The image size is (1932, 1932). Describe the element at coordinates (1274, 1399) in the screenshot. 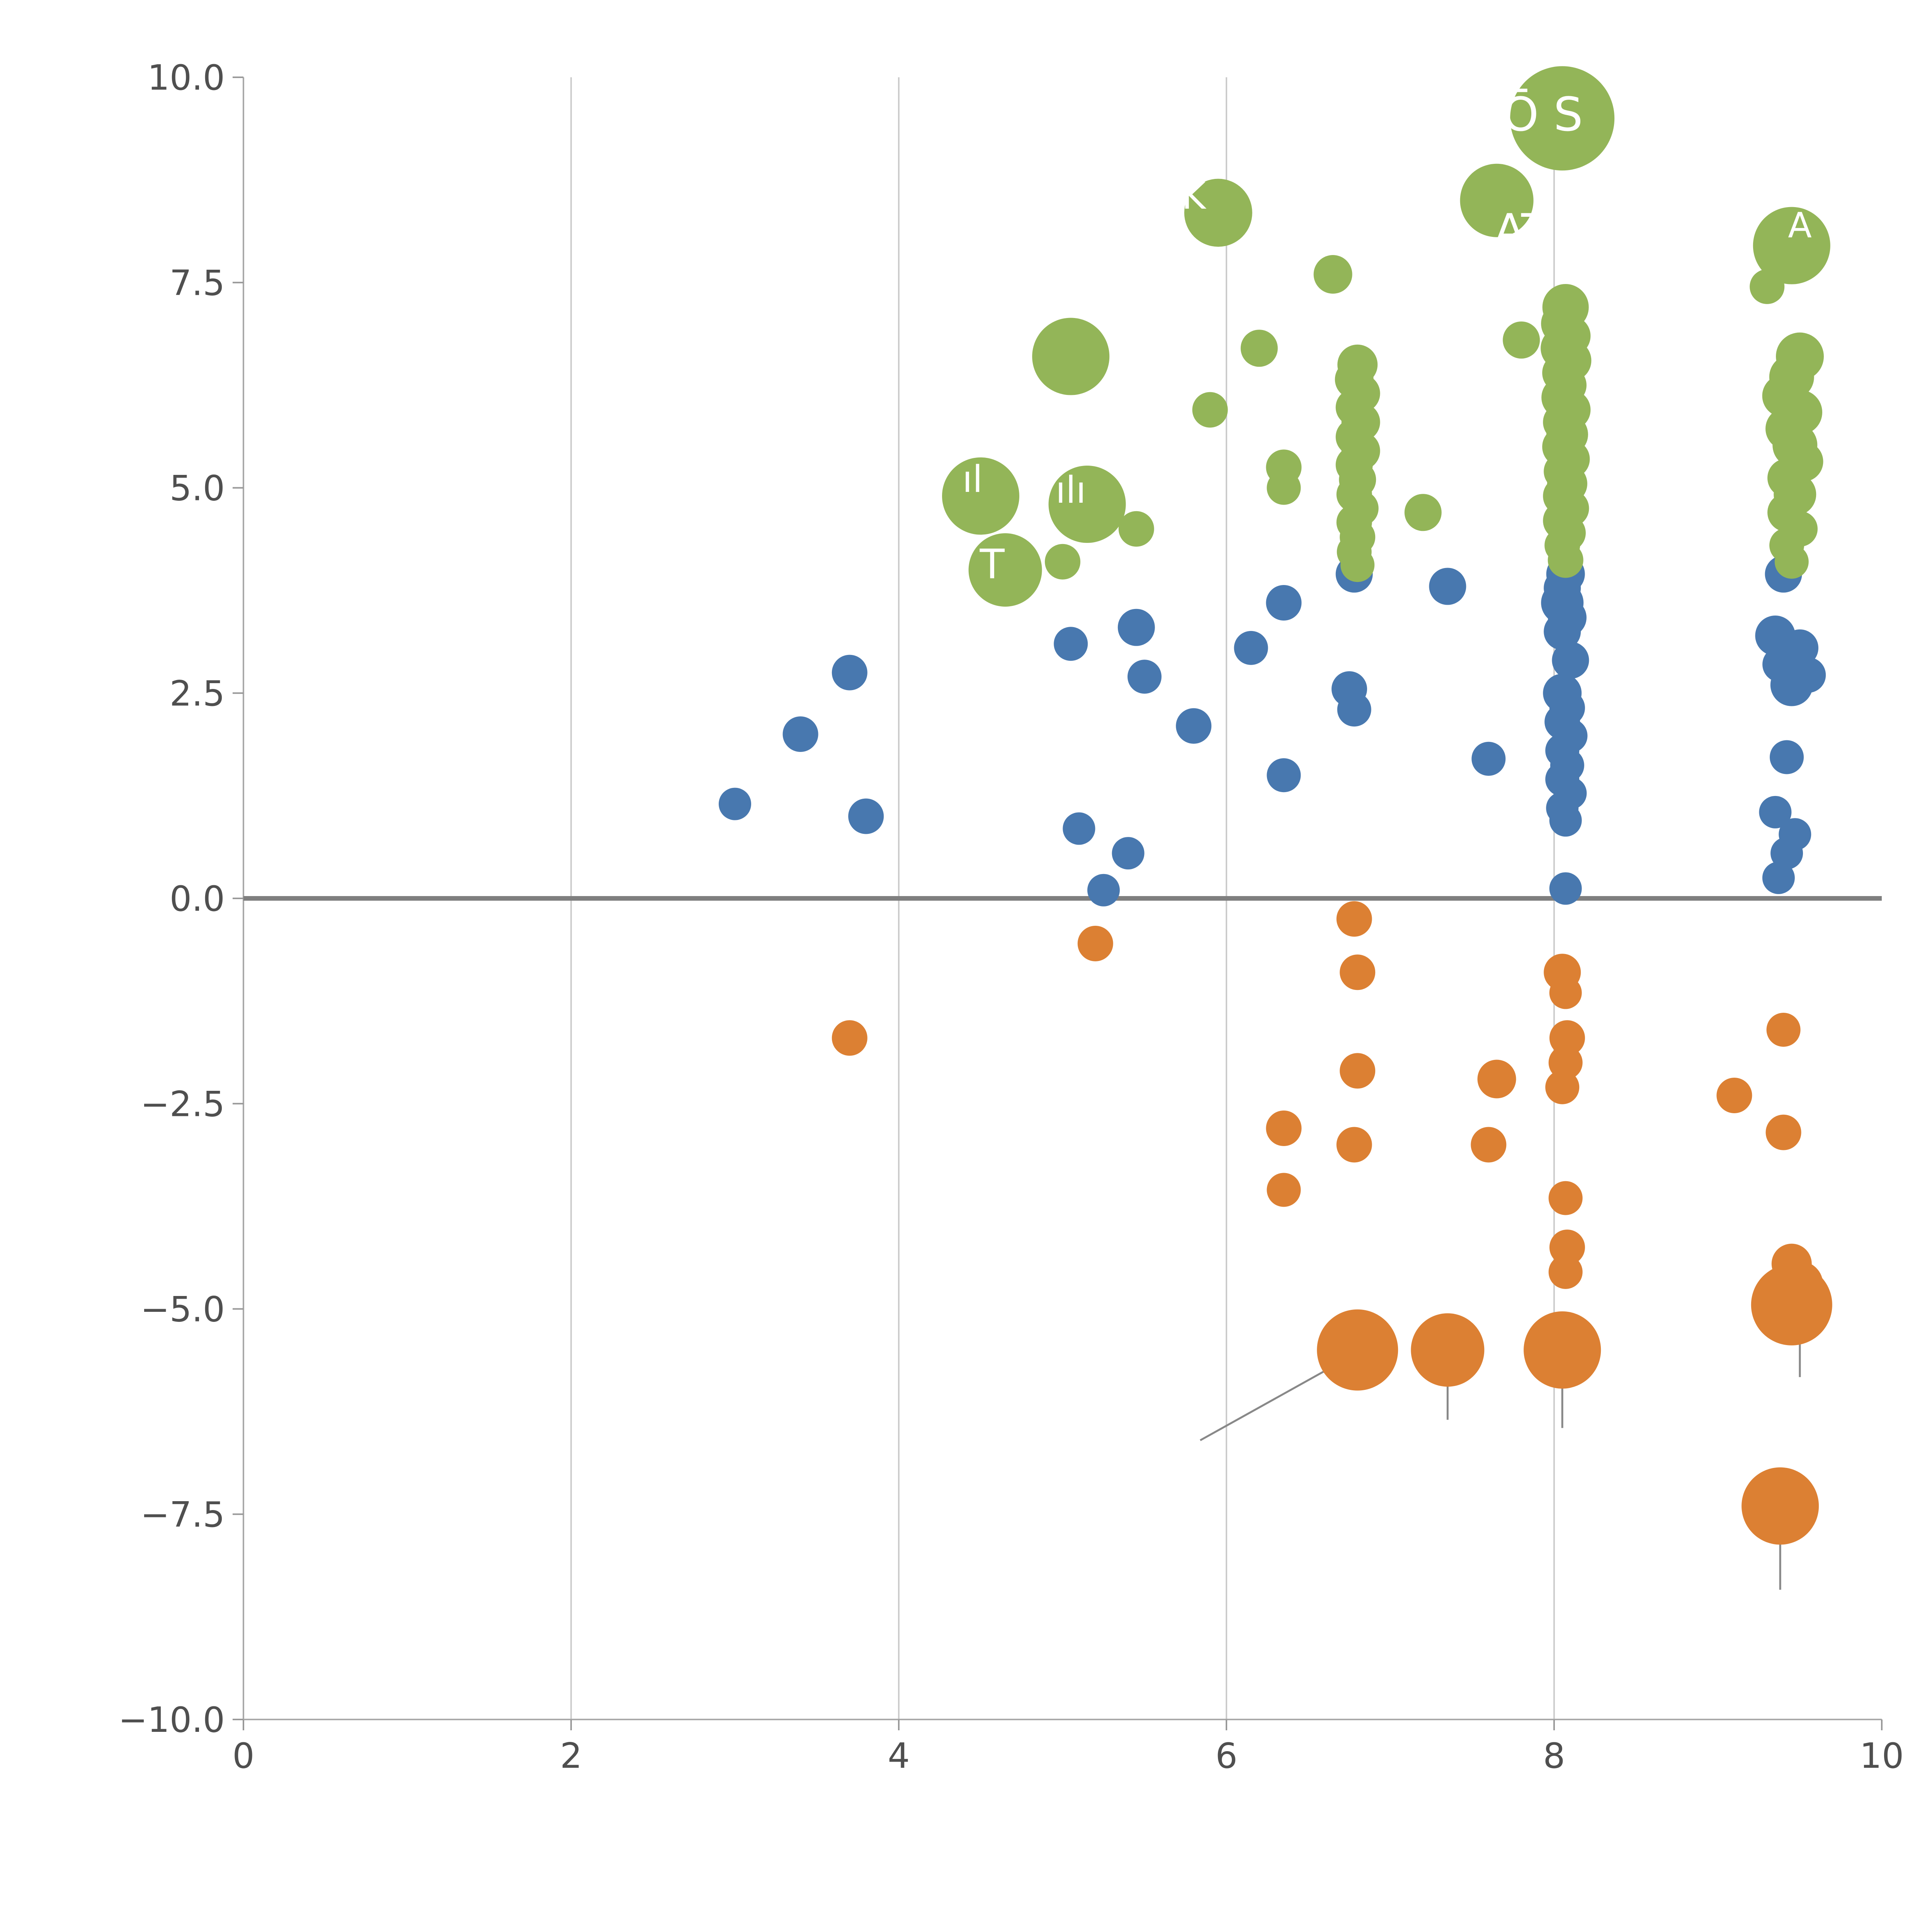

I see `leader-line` at that location.